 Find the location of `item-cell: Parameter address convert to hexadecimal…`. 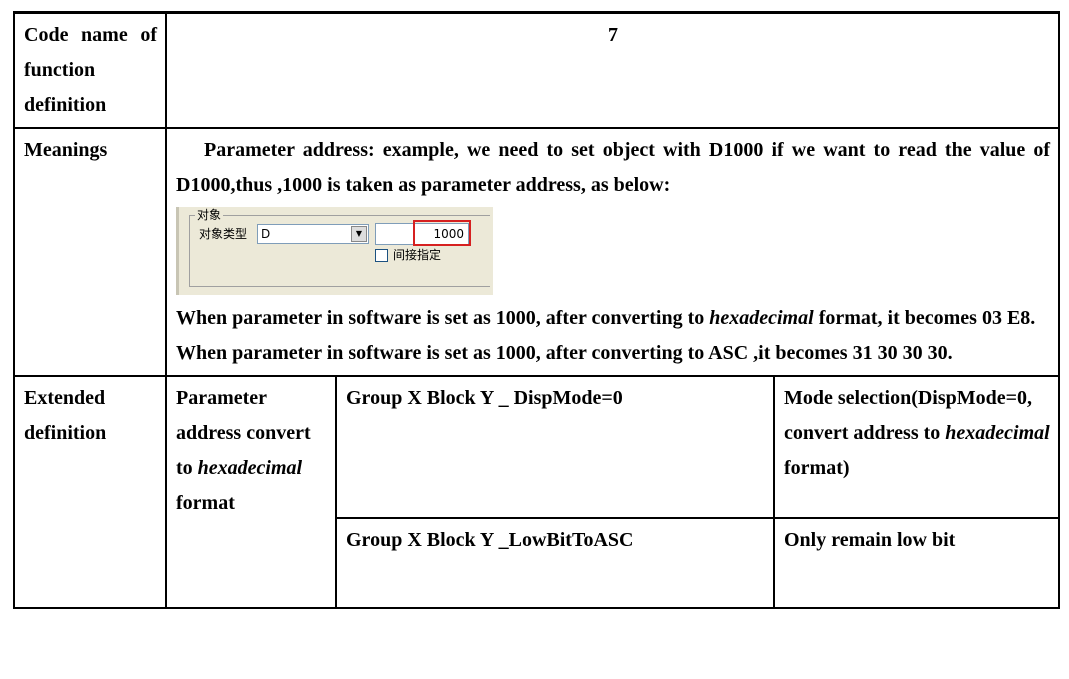

item-cell: Parameter address convert to hexadecimal… is located at coordinates (251, 492).